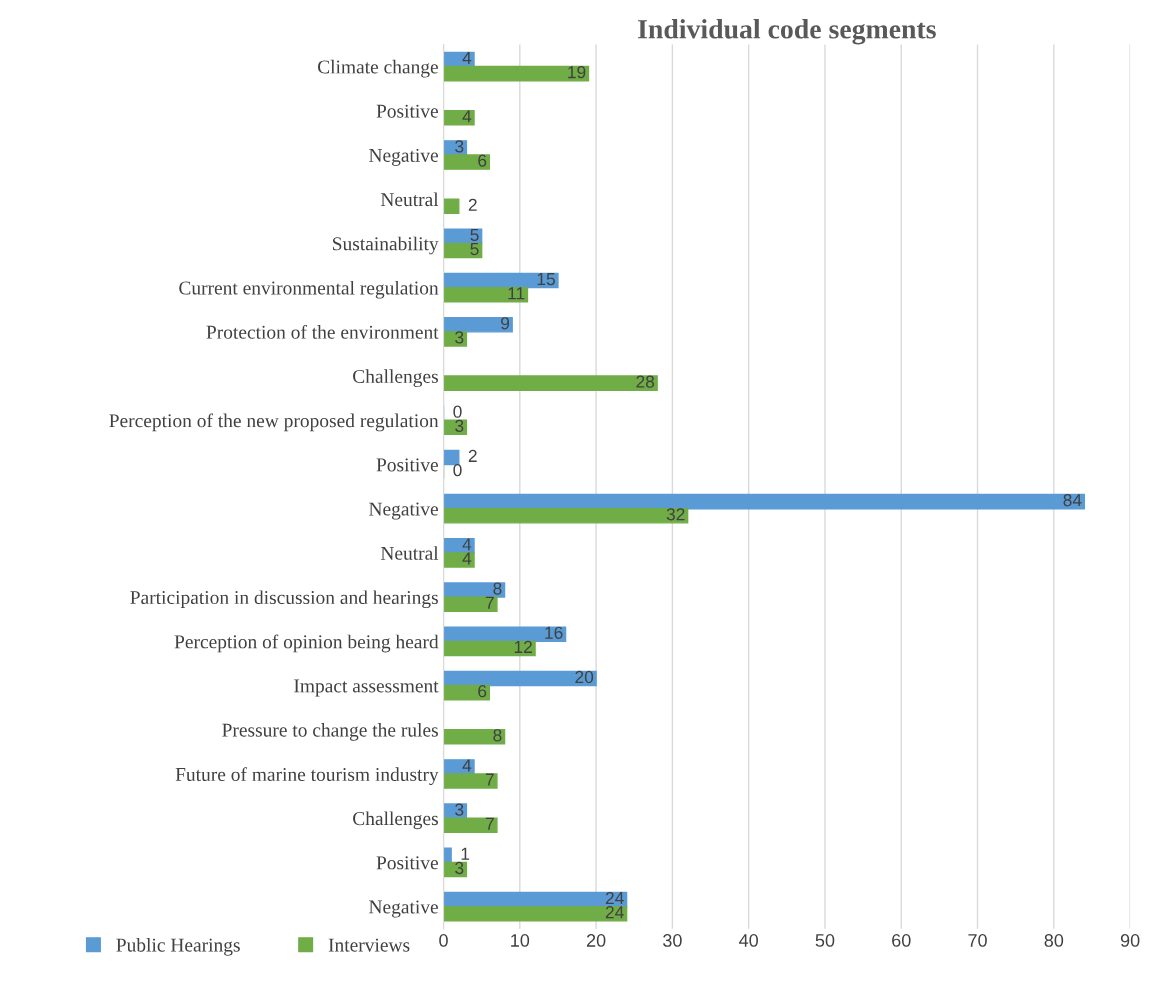 The height and width of the screenshot is (988, 1152). Describe the element at coordinates (1054, 940) in the screenshot. I see `x-tick-label: 80` at that location.